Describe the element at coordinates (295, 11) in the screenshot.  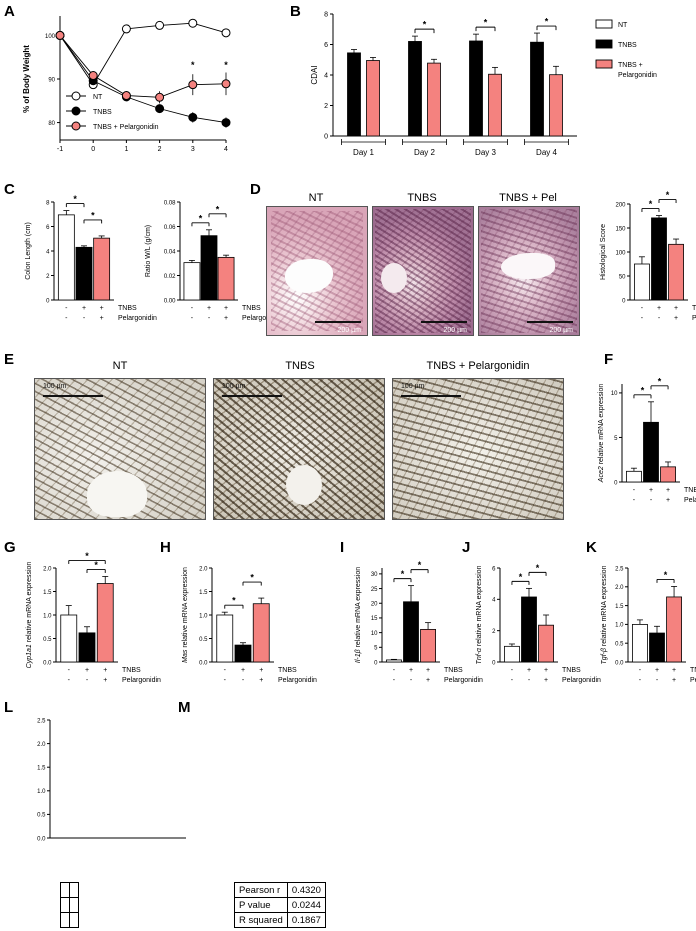
I see `panel-label-B: B` at that location.